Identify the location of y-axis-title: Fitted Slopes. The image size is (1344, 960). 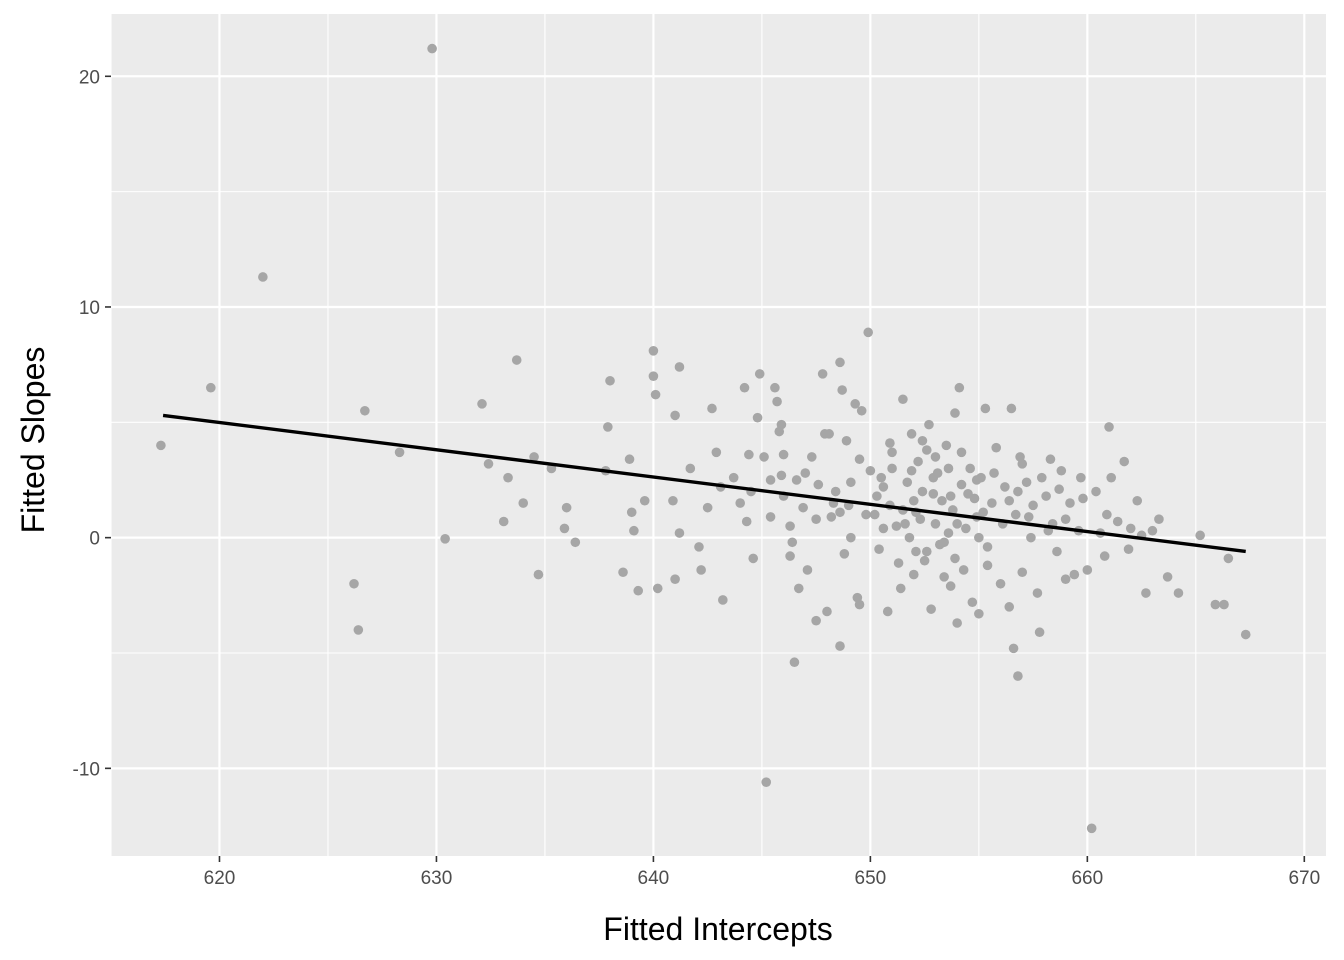
(33, 440).